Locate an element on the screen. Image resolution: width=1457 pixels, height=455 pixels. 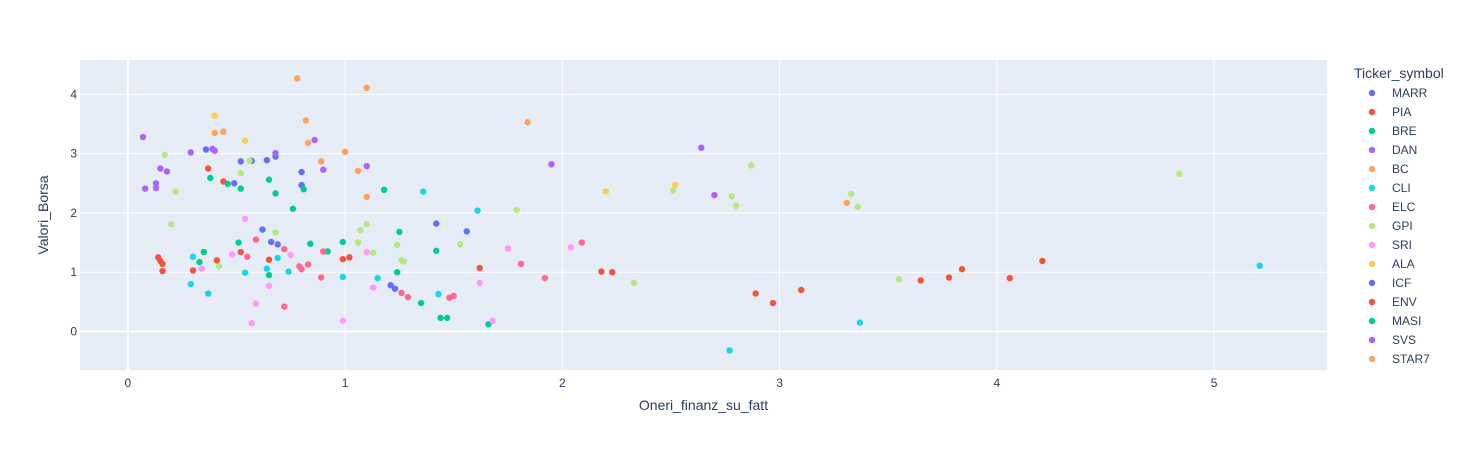
legend-item-pia: PIA is located at coordinates (1390, 112).